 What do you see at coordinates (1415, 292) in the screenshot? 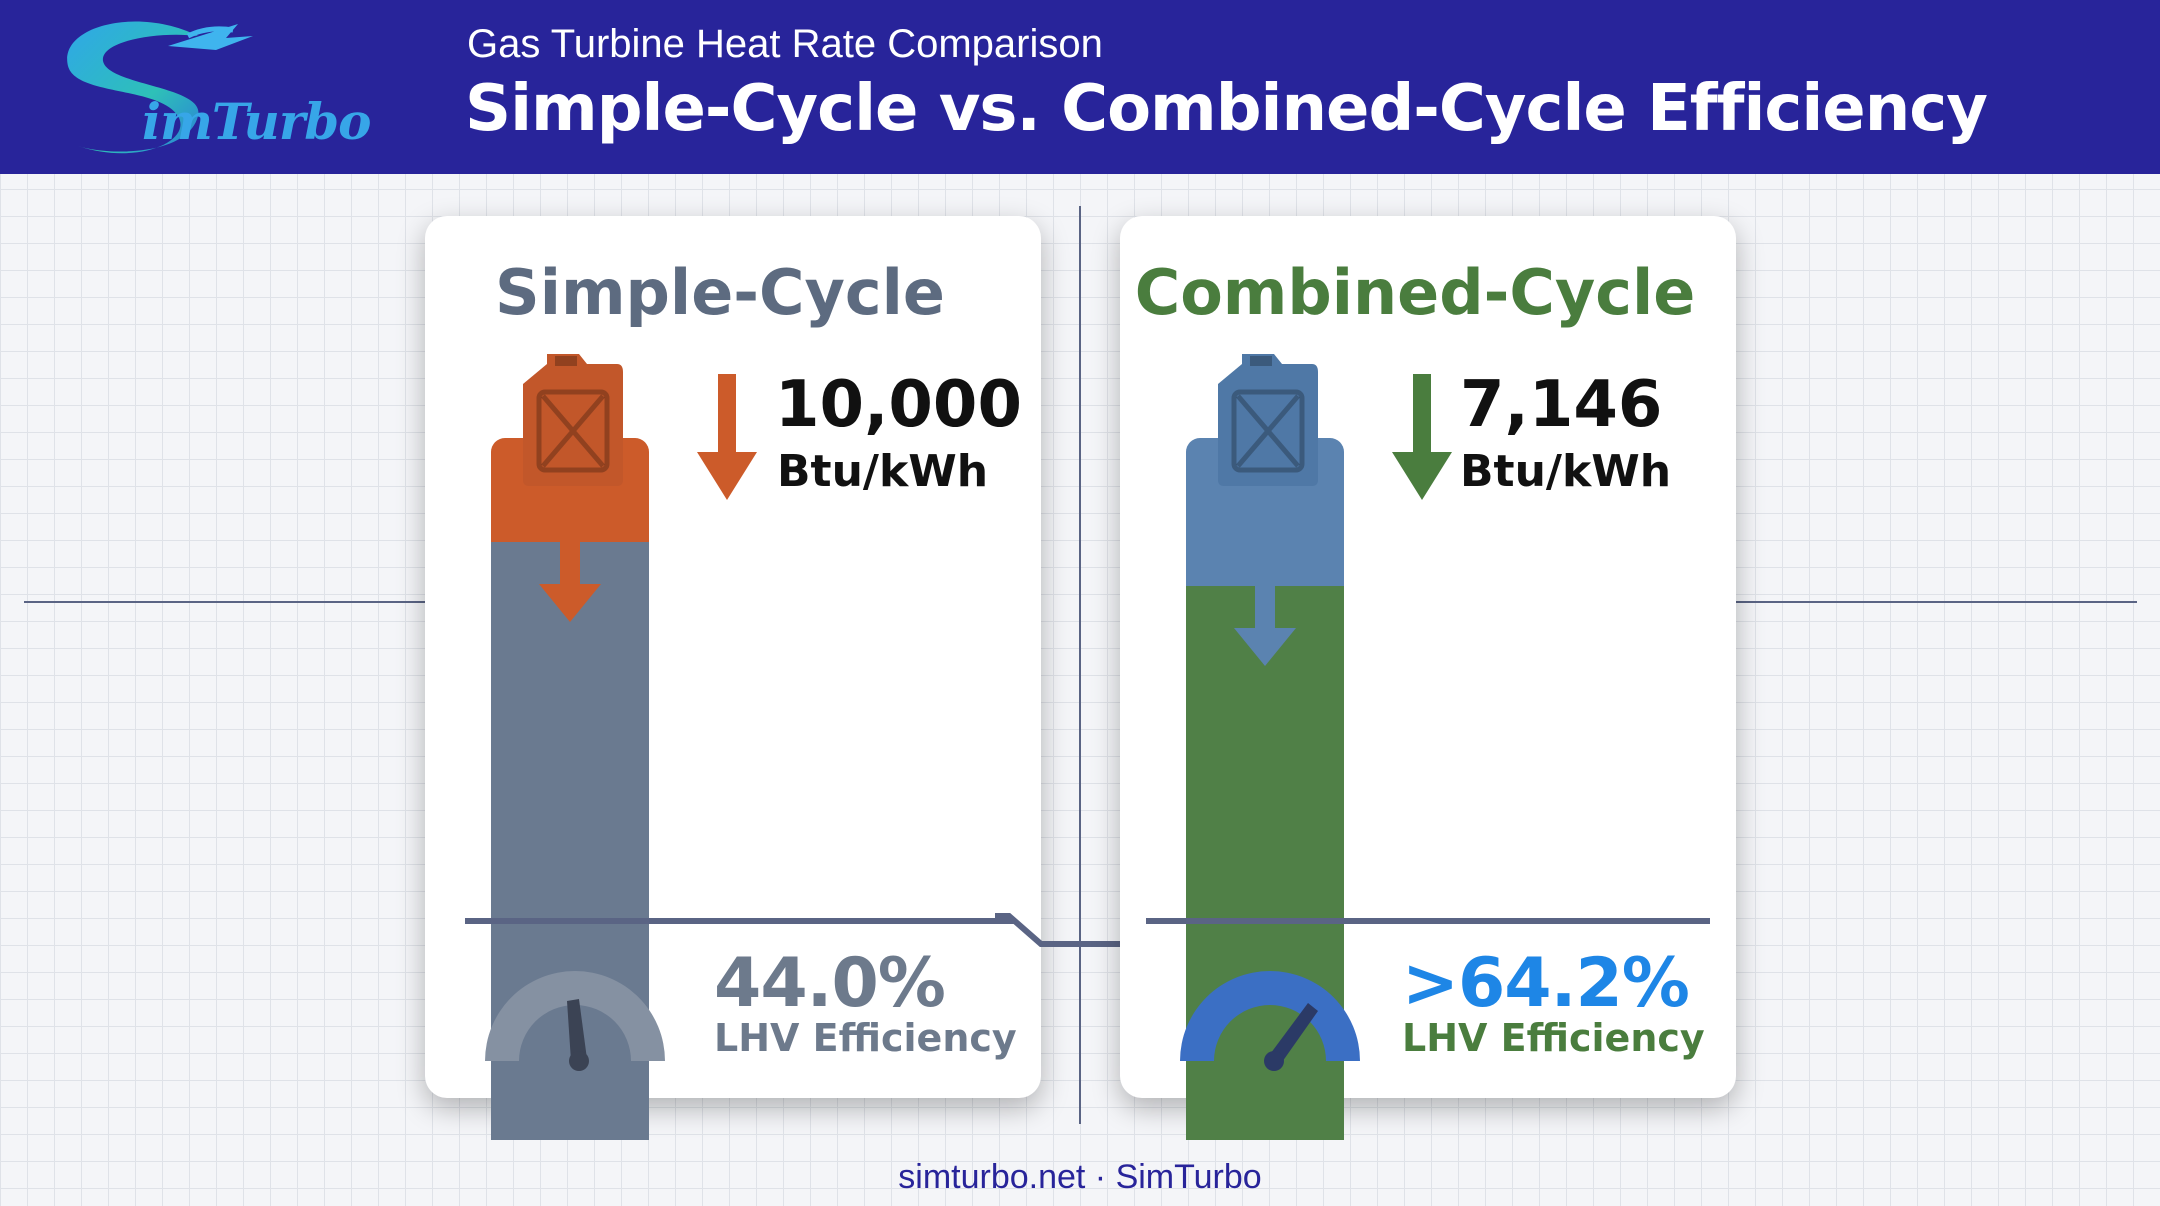
I see `panel-title: Combined-Cycle` at bounding box center [1415, 292].